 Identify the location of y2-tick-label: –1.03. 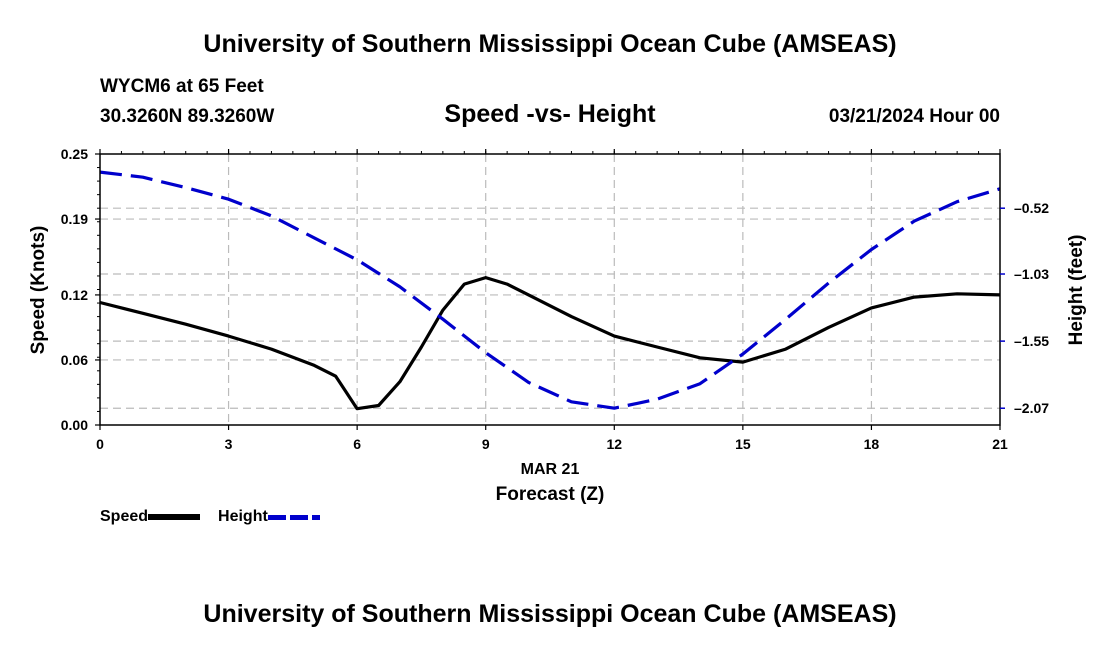
(1031, 274).